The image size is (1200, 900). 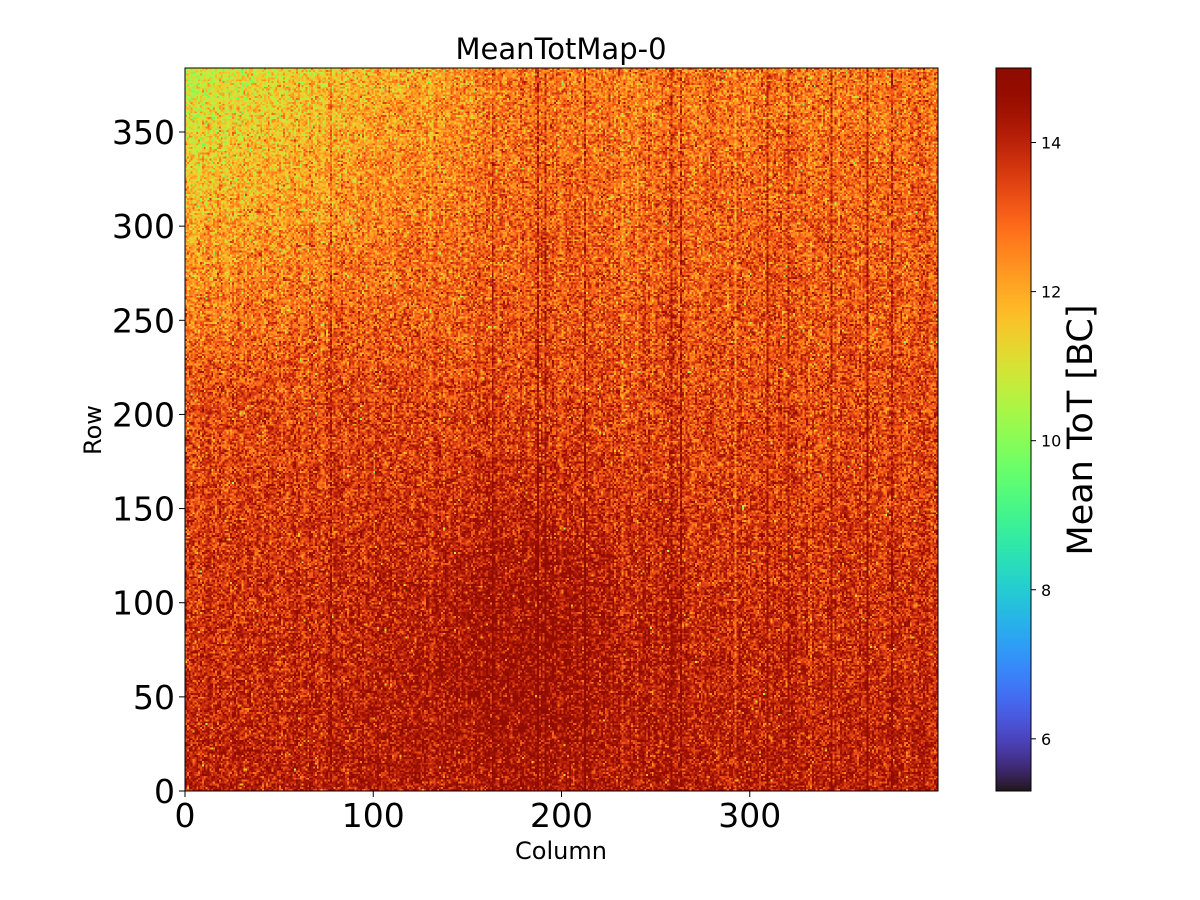 I want to click on y-tick-label: 100, so click(x=143, y=603).